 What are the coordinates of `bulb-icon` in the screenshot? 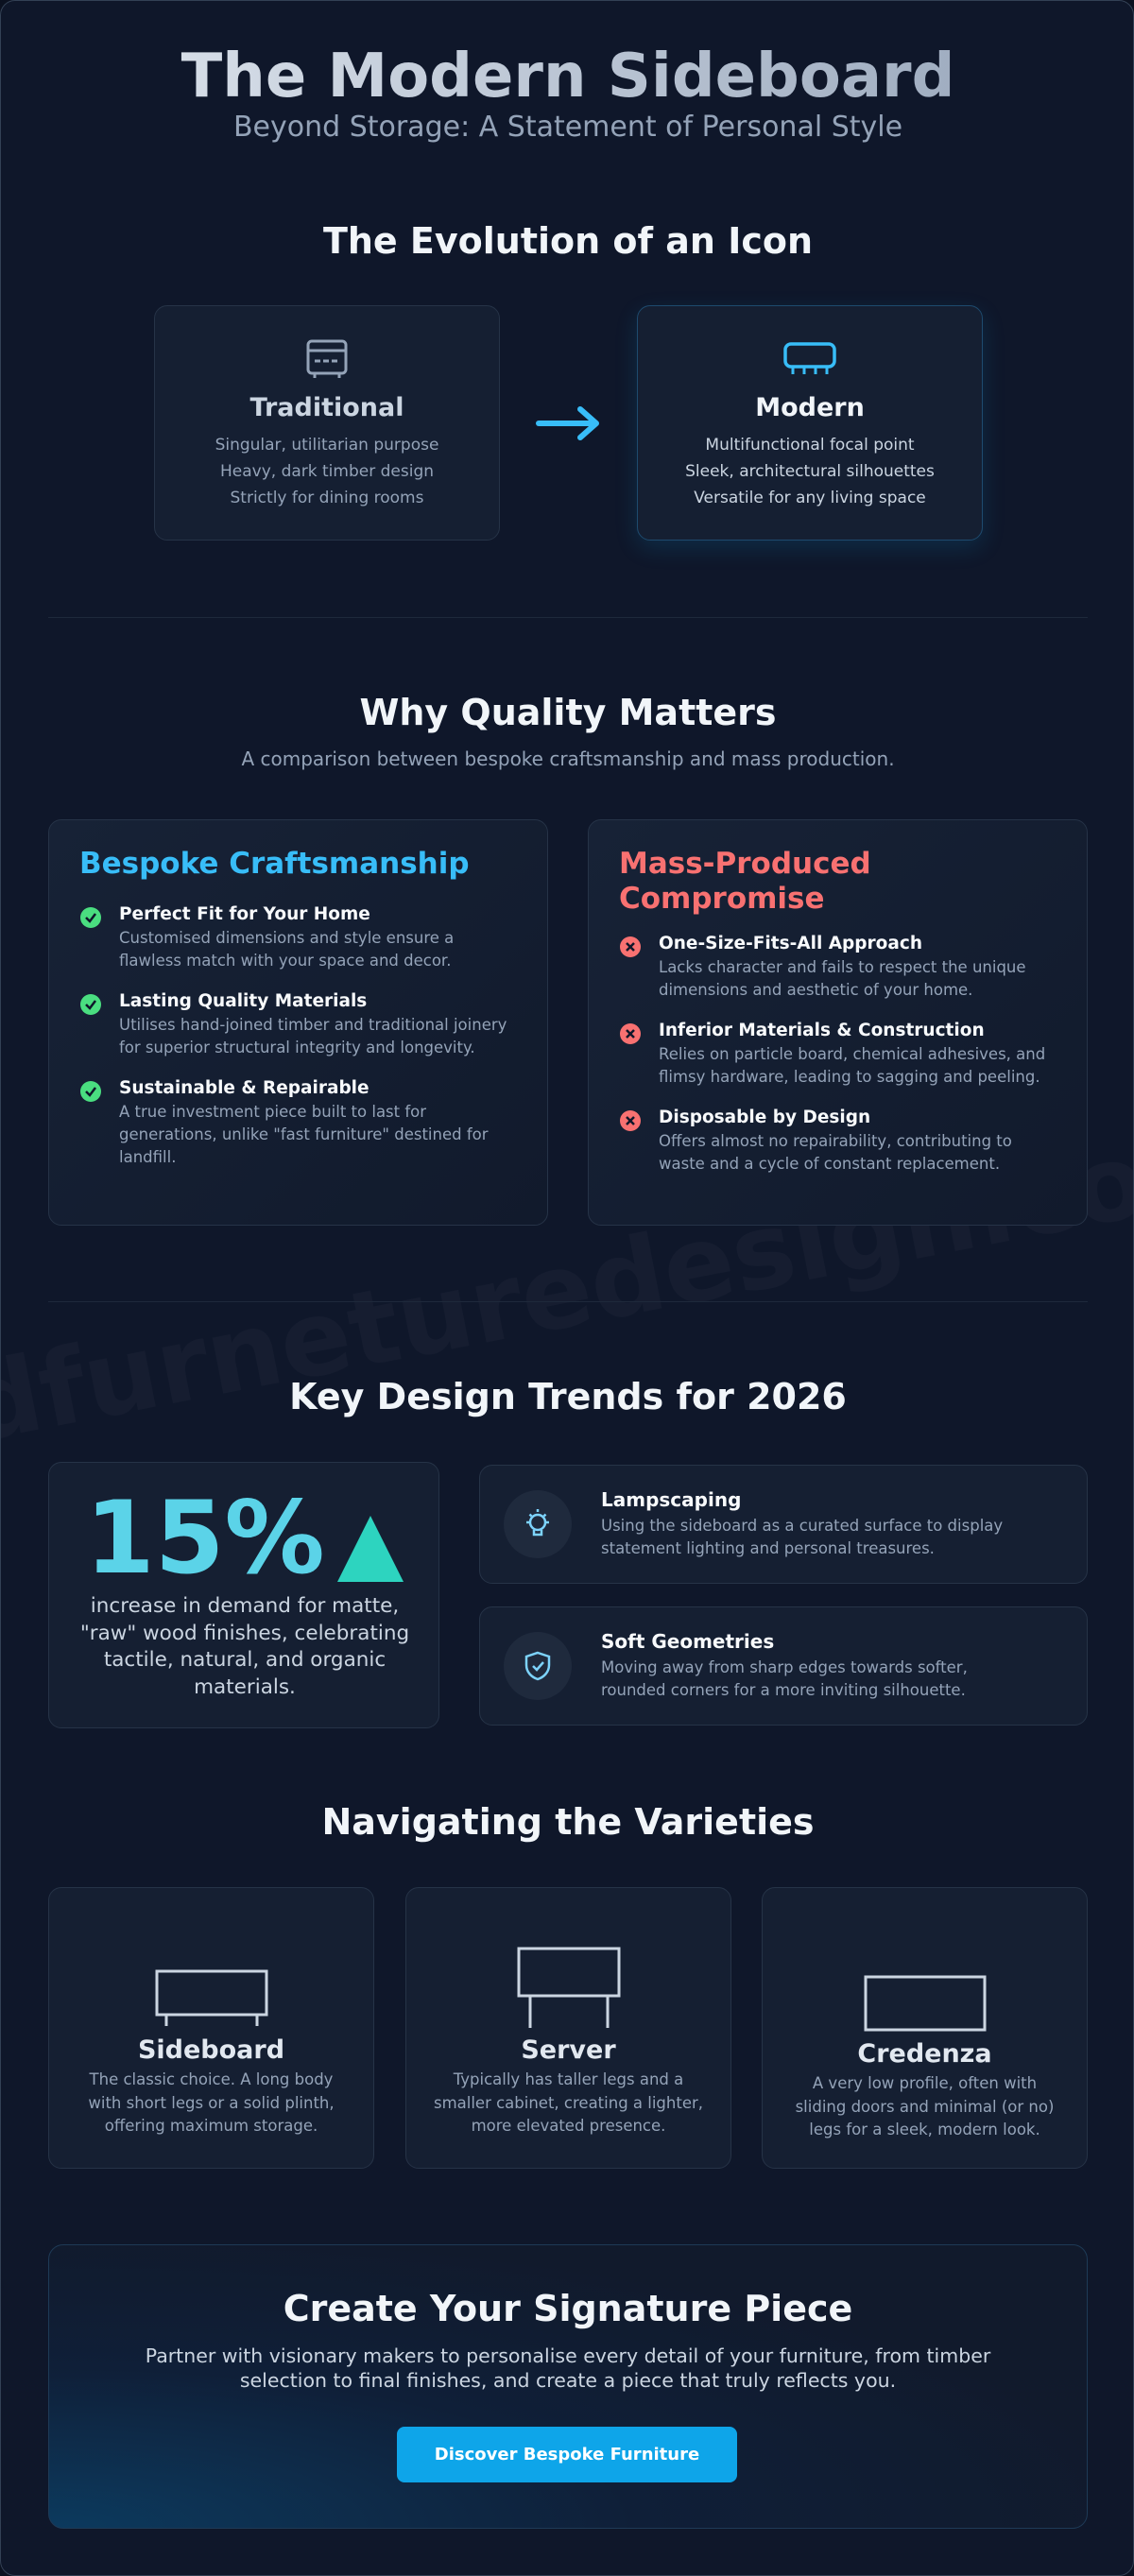 It's located at (538, 1524).